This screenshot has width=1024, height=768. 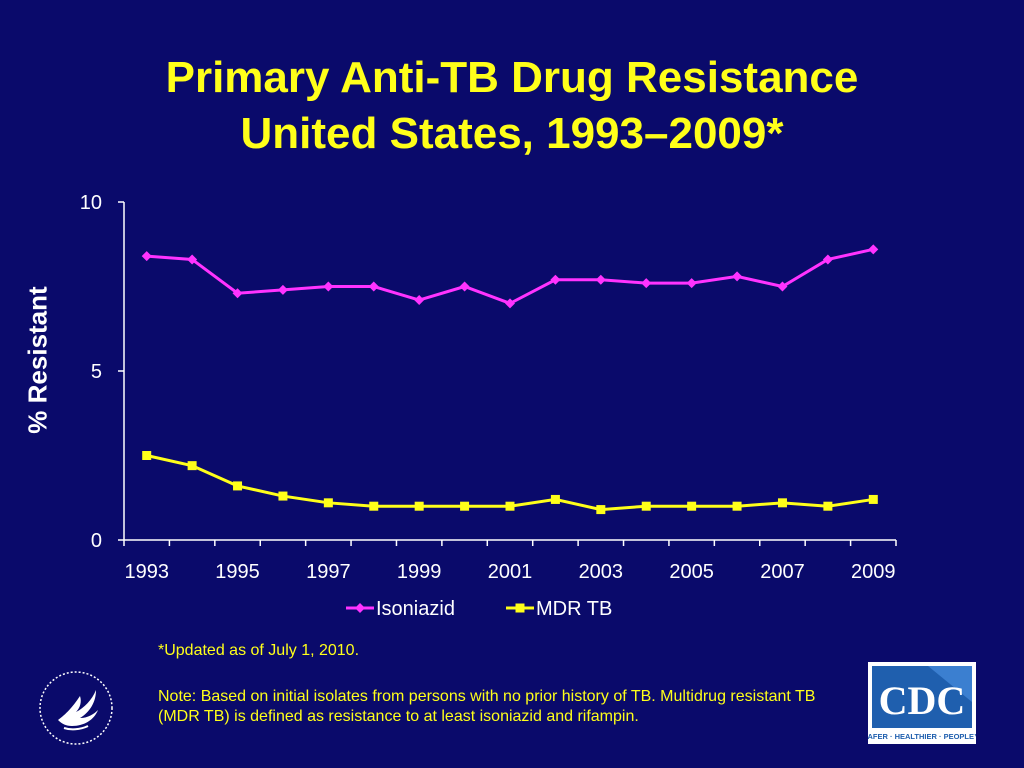 What do you see at coordinates (691, 572) in the screenshot?
I see `x-tick-label: 2005` at bounding box center [691, 572].